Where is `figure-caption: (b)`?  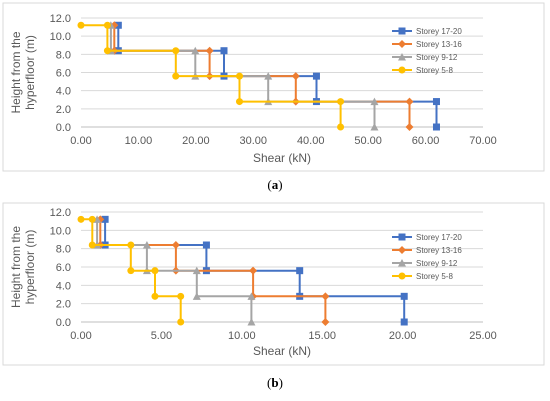 figure-caption: (b) is located at coordinates (275, 382).